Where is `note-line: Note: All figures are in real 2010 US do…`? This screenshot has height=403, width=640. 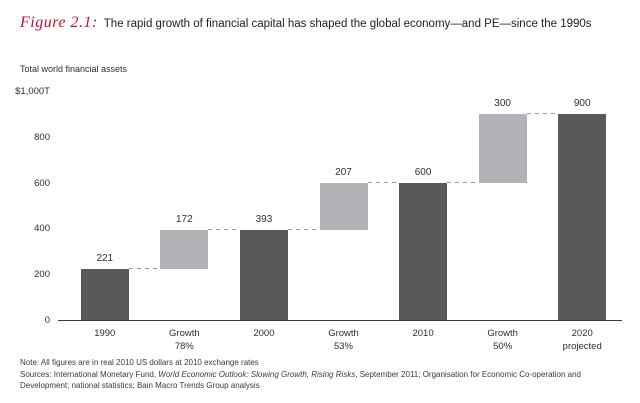
note-line: Note: All figures are in real 2010 US do… is located at coordinates (139, 362).